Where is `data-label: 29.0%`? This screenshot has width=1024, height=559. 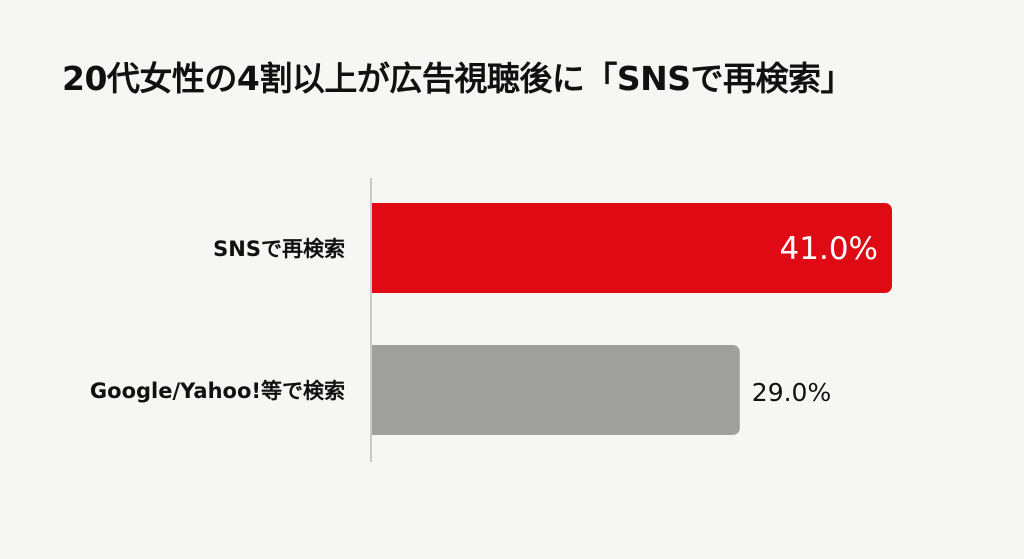 data-label: 29.0% is located at coordinates (791, 392).